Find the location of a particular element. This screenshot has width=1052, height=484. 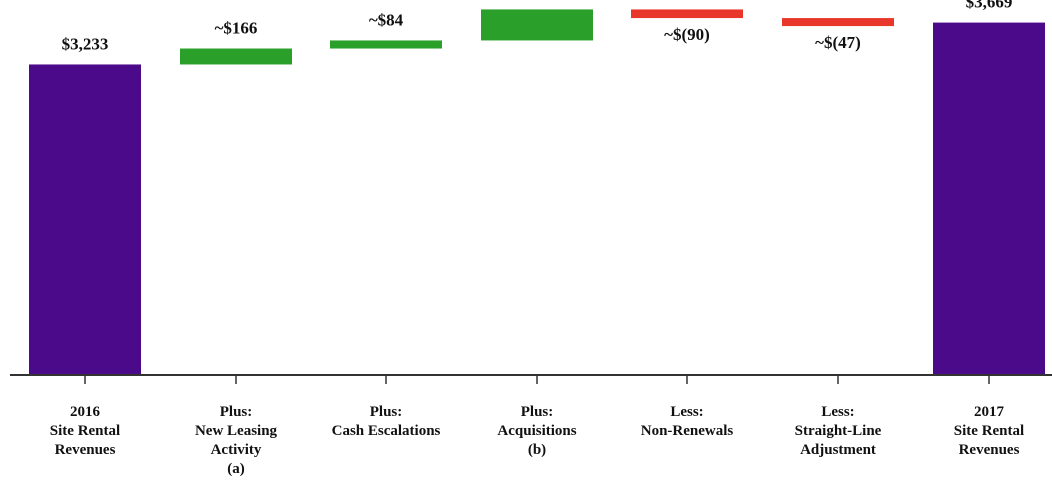

value-label-1: ~$166 is located at coordinates (236, 28).